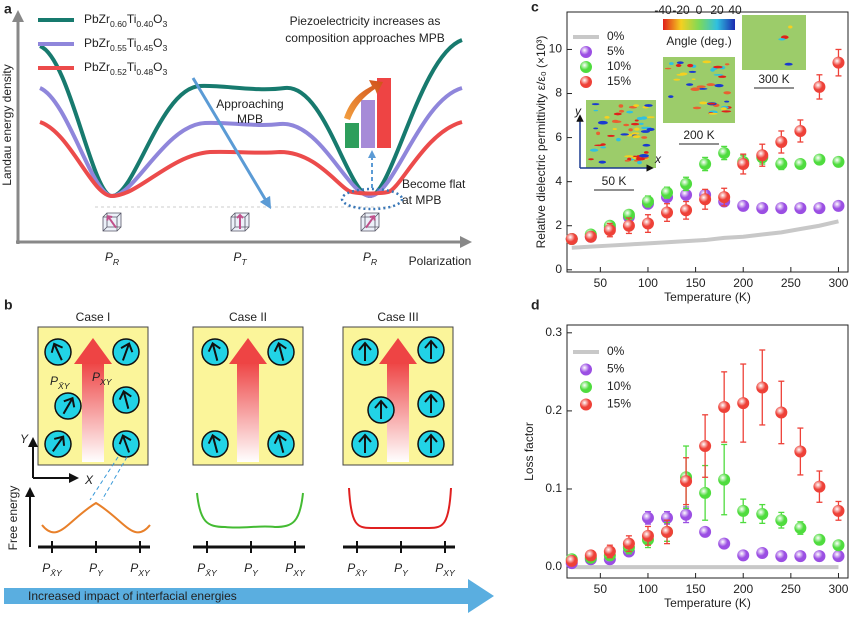 This screenshot has height=620, width=851. Describe the element at coordinates (838, 283) in the screenshot. I see `x-tick-label: 300` at that location.